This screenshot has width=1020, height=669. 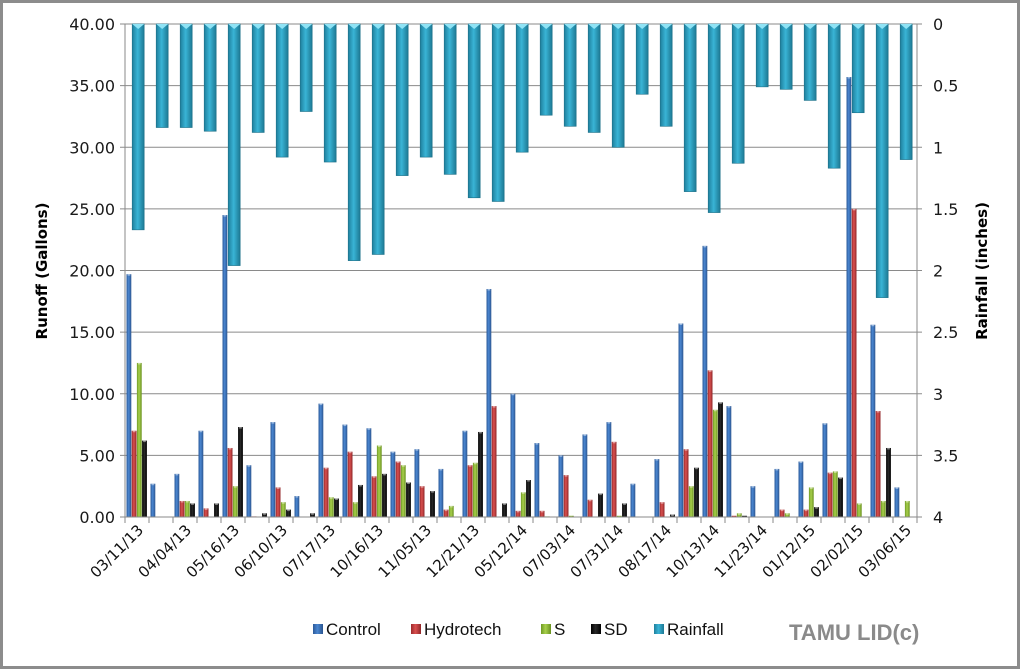 What do you see at coordinates (938, 394) in the screenshot?
I see `y2-tick-label: 3` at bounding box center [938, 394].